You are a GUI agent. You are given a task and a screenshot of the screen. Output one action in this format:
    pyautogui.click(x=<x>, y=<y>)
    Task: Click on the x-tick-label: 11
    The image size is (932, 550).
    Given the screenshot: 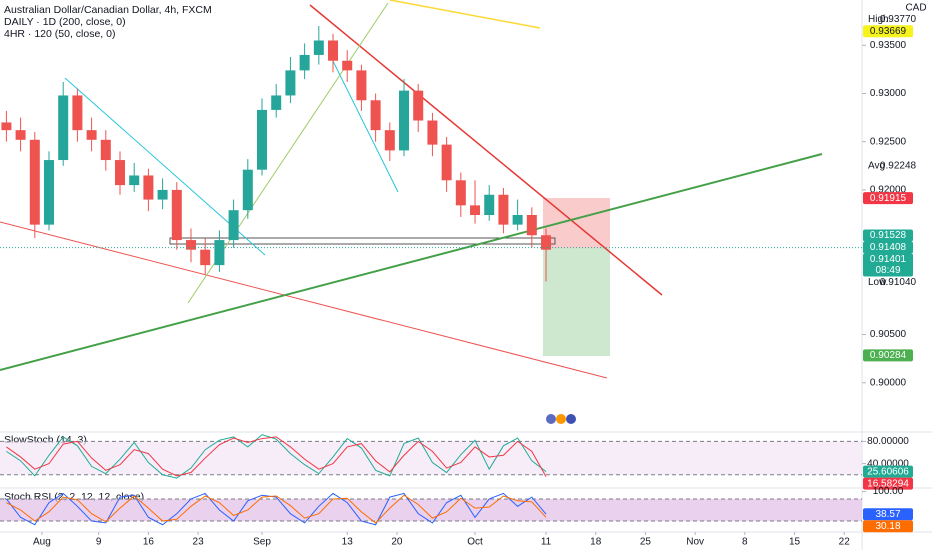 What is the action you would take?
    pyautogui.click(x=546, y=542)
    